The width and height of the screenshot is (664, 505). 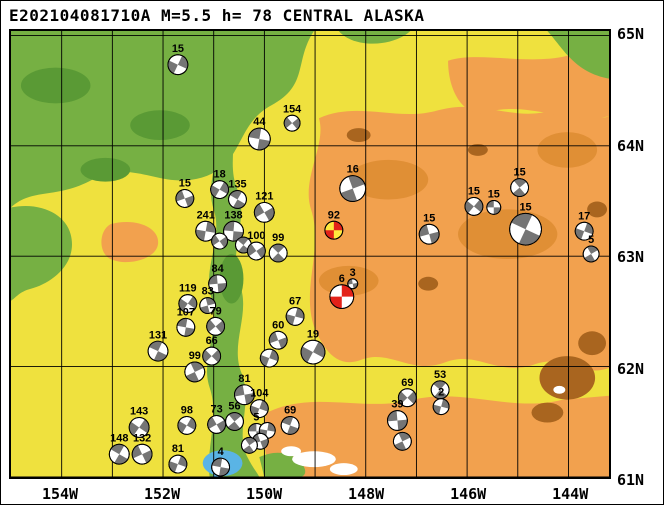 I want to click on focal-mechanism: 119, so click(x=187, y=299).